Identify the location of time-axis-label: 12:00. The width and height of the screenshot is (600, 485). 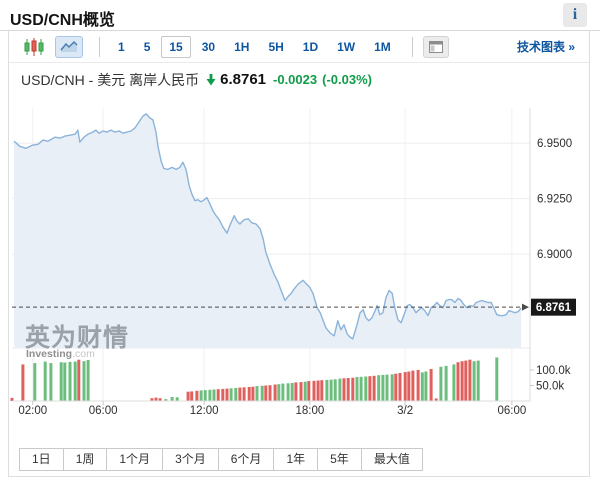
(204, 411).